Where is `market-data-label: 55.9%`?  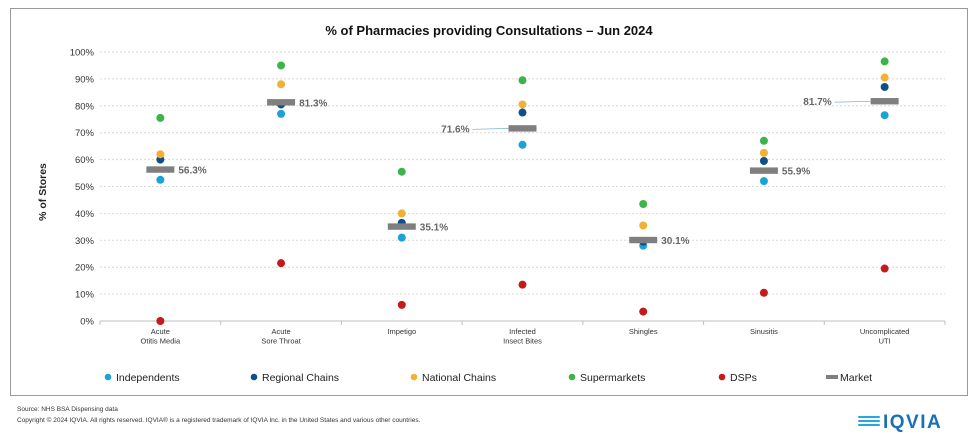 market-data-label: 55.9% is located at coordinates (796, 172).